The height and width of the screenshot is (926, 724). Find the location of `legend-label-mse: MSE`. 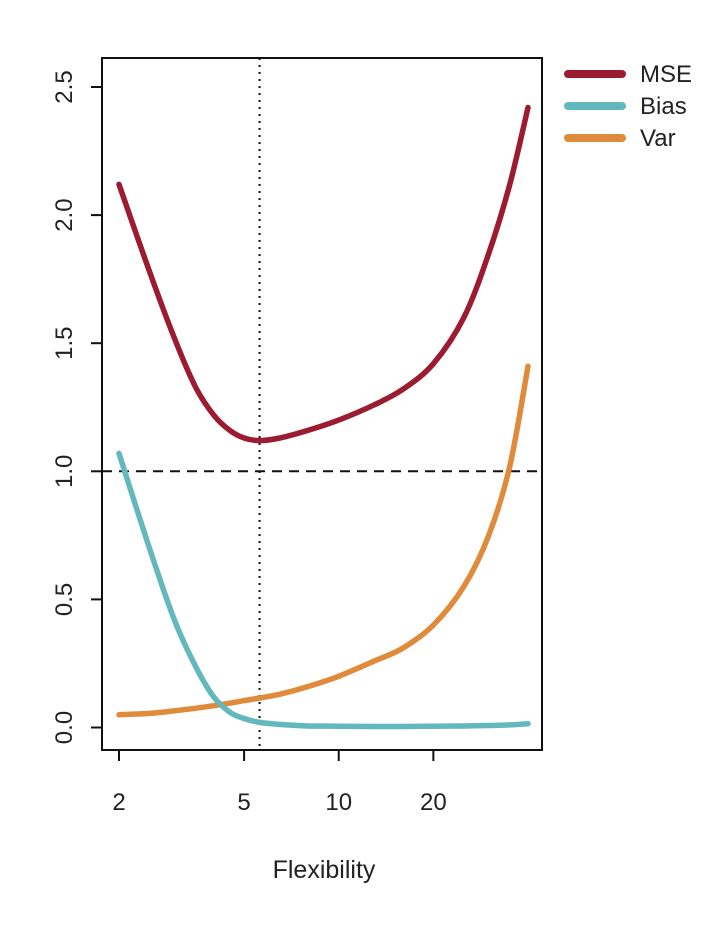

legend-label-mse: MSE is located at coordinates (666, 74).